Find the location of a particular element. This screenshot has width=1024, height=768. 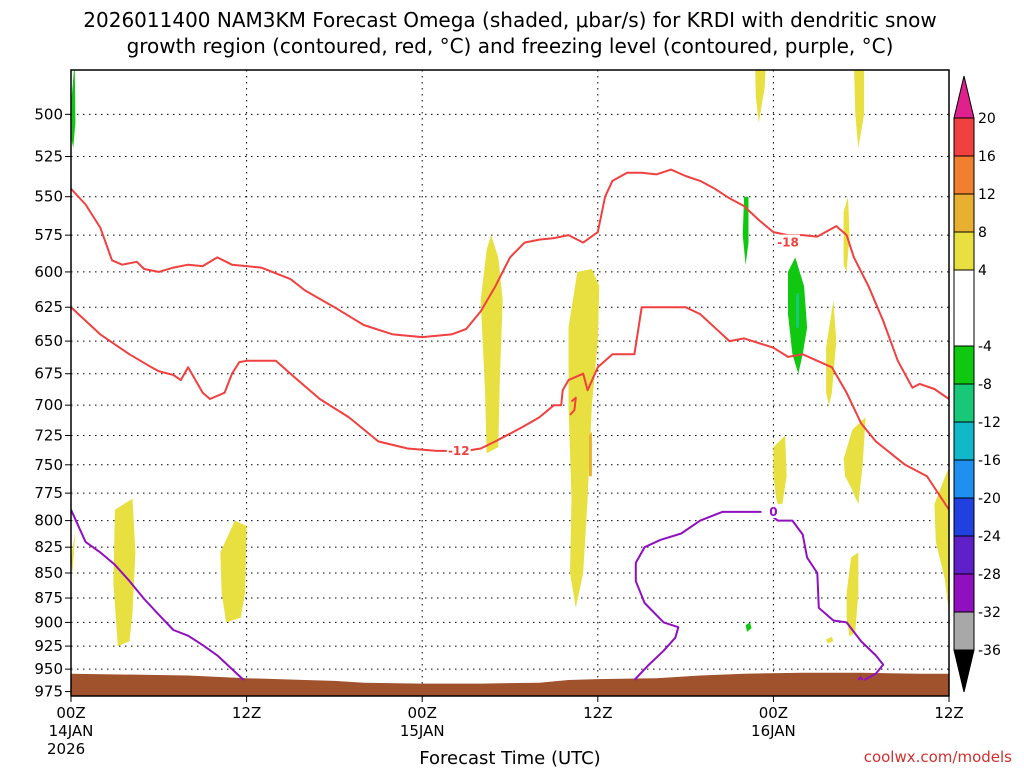

y-tick-label: 725 is located at coordinates (48, 435).